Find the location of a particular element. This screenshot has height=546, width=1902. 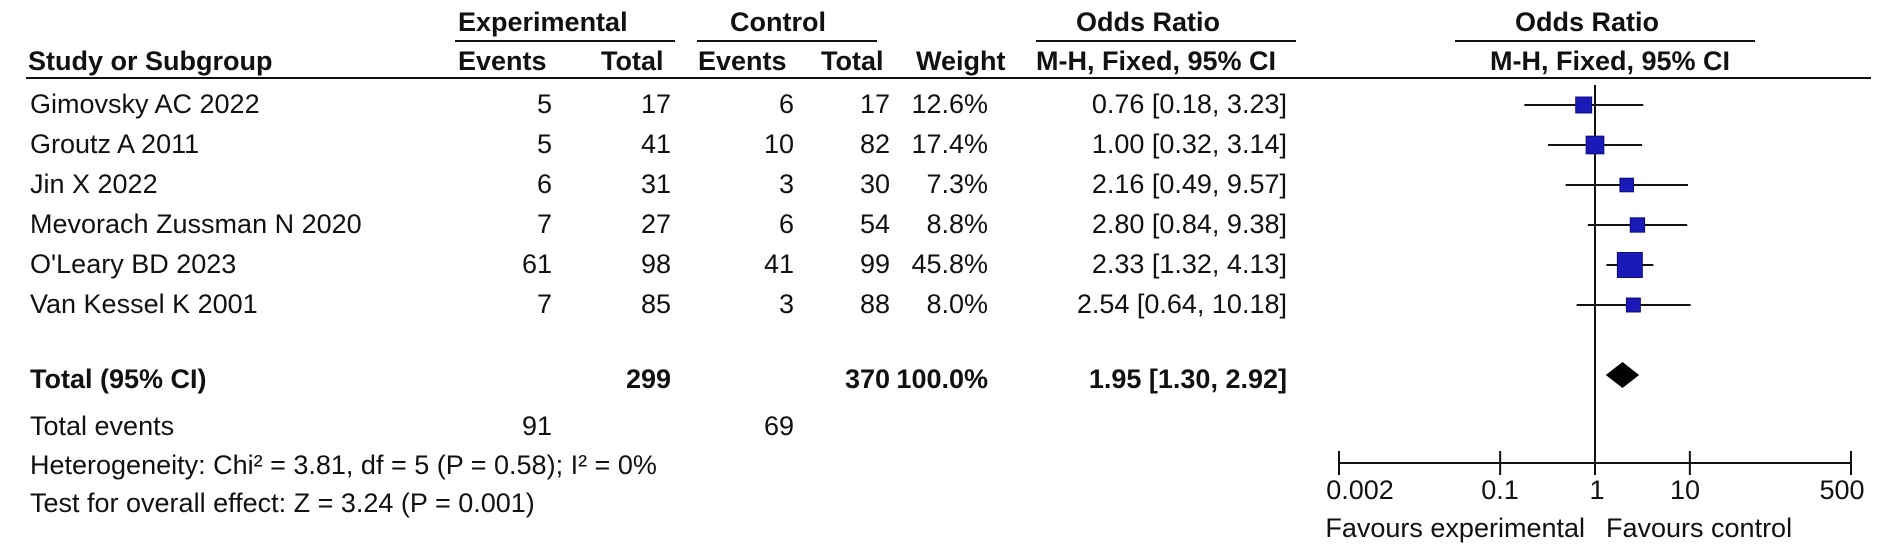

total-control: 54 is located at coordinates (874, 224).